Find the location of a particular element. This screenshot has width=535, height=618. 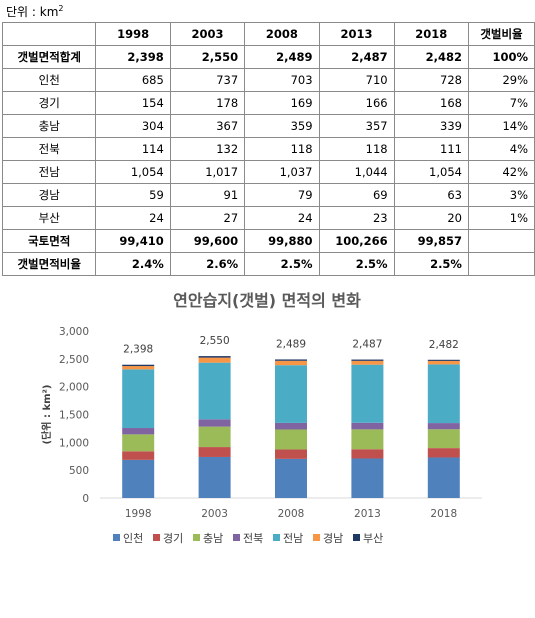

column-header: 2003 is located at coordinates (207, 34).